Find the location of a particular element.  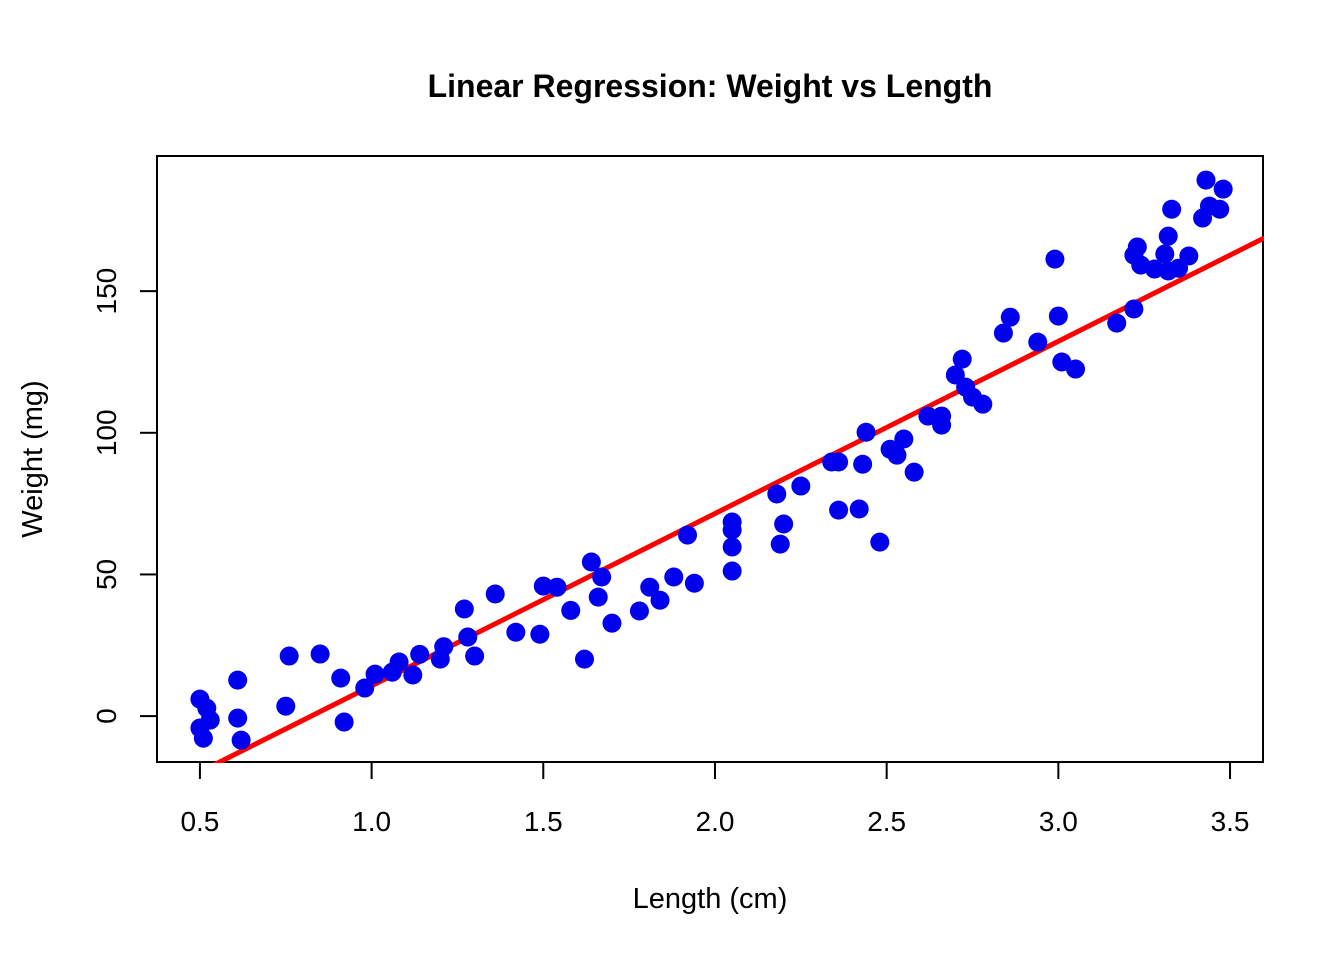

x-tick-label: 0.5 is located at coordinates (199, 821).